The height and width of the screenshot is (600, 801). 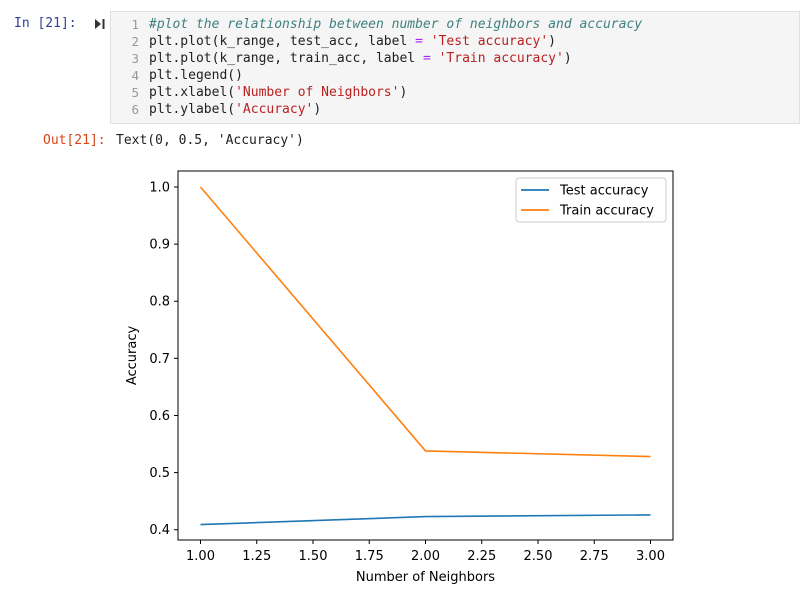 I want to click on x-tick-label: 2.75, so click(x=594, y=556).